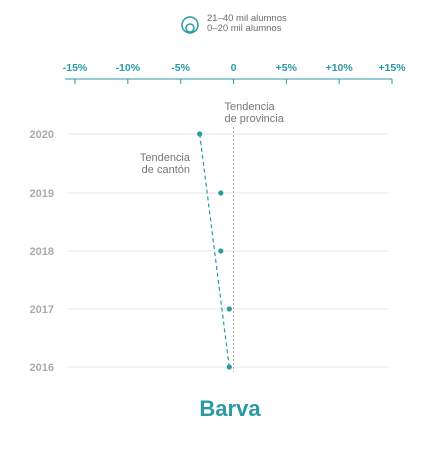 Image resolution: width=440 pixels, height=468 pixels. I want to click on x-tick-label: -5%, so click(180, 68).